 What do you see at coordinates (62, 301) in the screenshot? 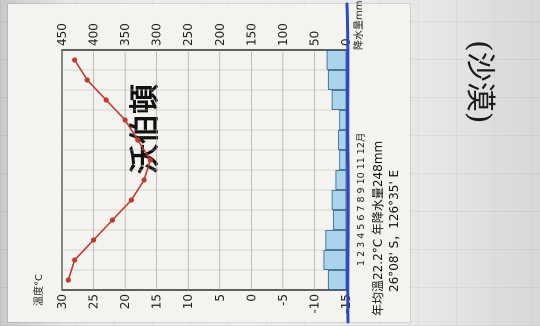
I see `temp-tick-label: 30` at bounding box center [62, 301].